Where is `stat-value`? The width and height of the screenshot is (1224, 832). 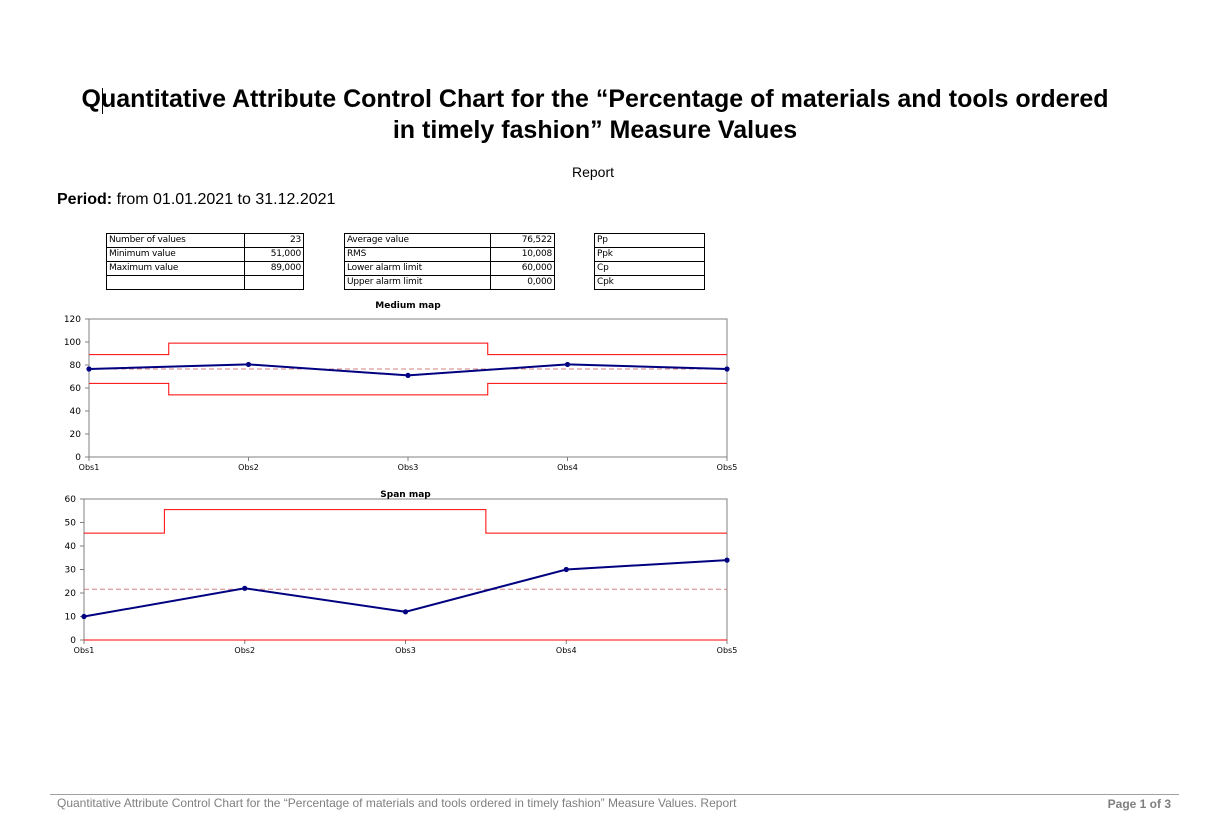 stat-value is located at coordinates (274, 282).